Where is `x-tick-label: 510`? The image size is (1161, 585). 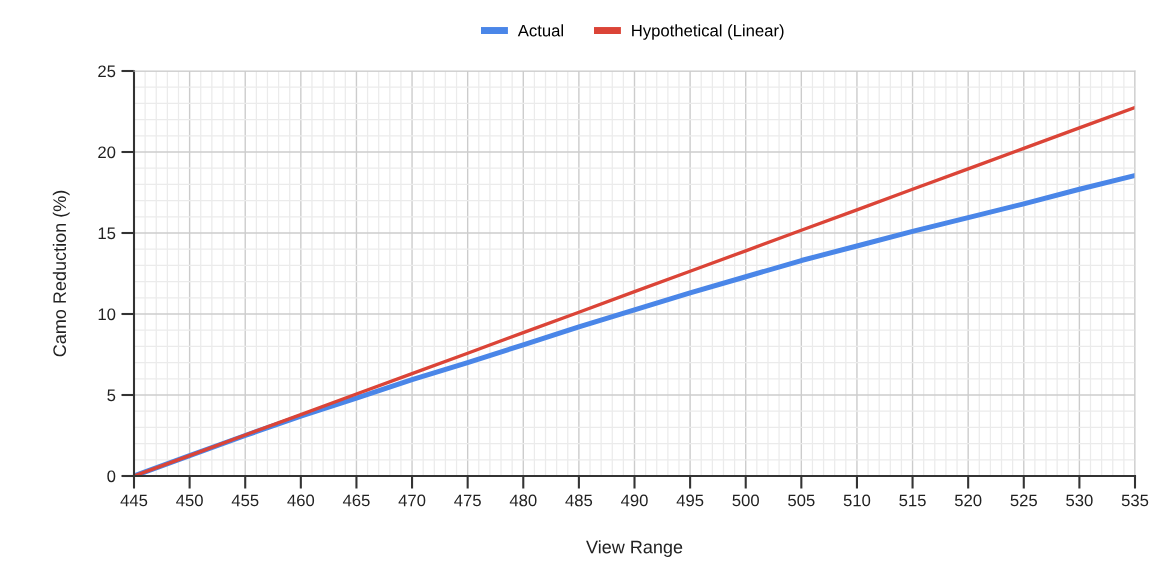
x-tick-label: 510 is located at coordinates (857, 500).